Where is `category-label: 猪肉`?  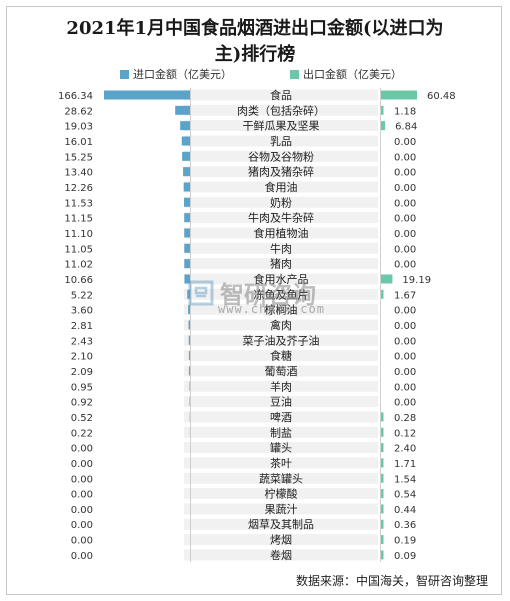
category-label: 猪肉 is located at coordinates (281, 264).